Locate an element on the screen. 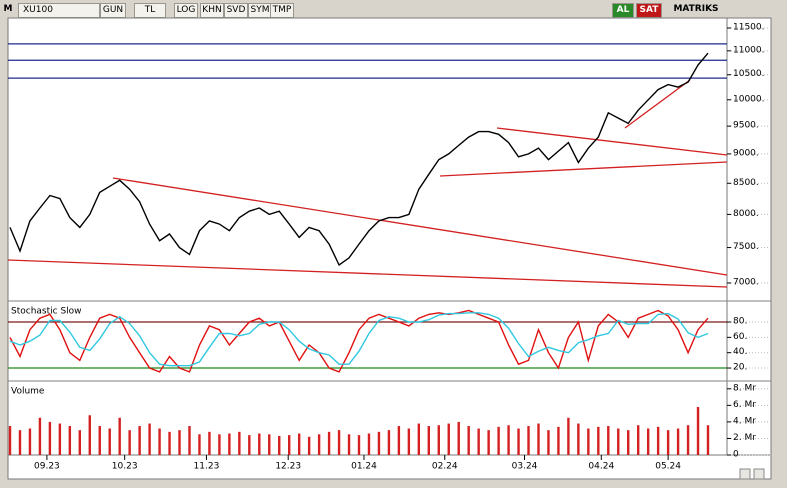 The height and width of the screenshot is (488, 787). x-tick-label: 03.24 is located at coordinates (525, 467).